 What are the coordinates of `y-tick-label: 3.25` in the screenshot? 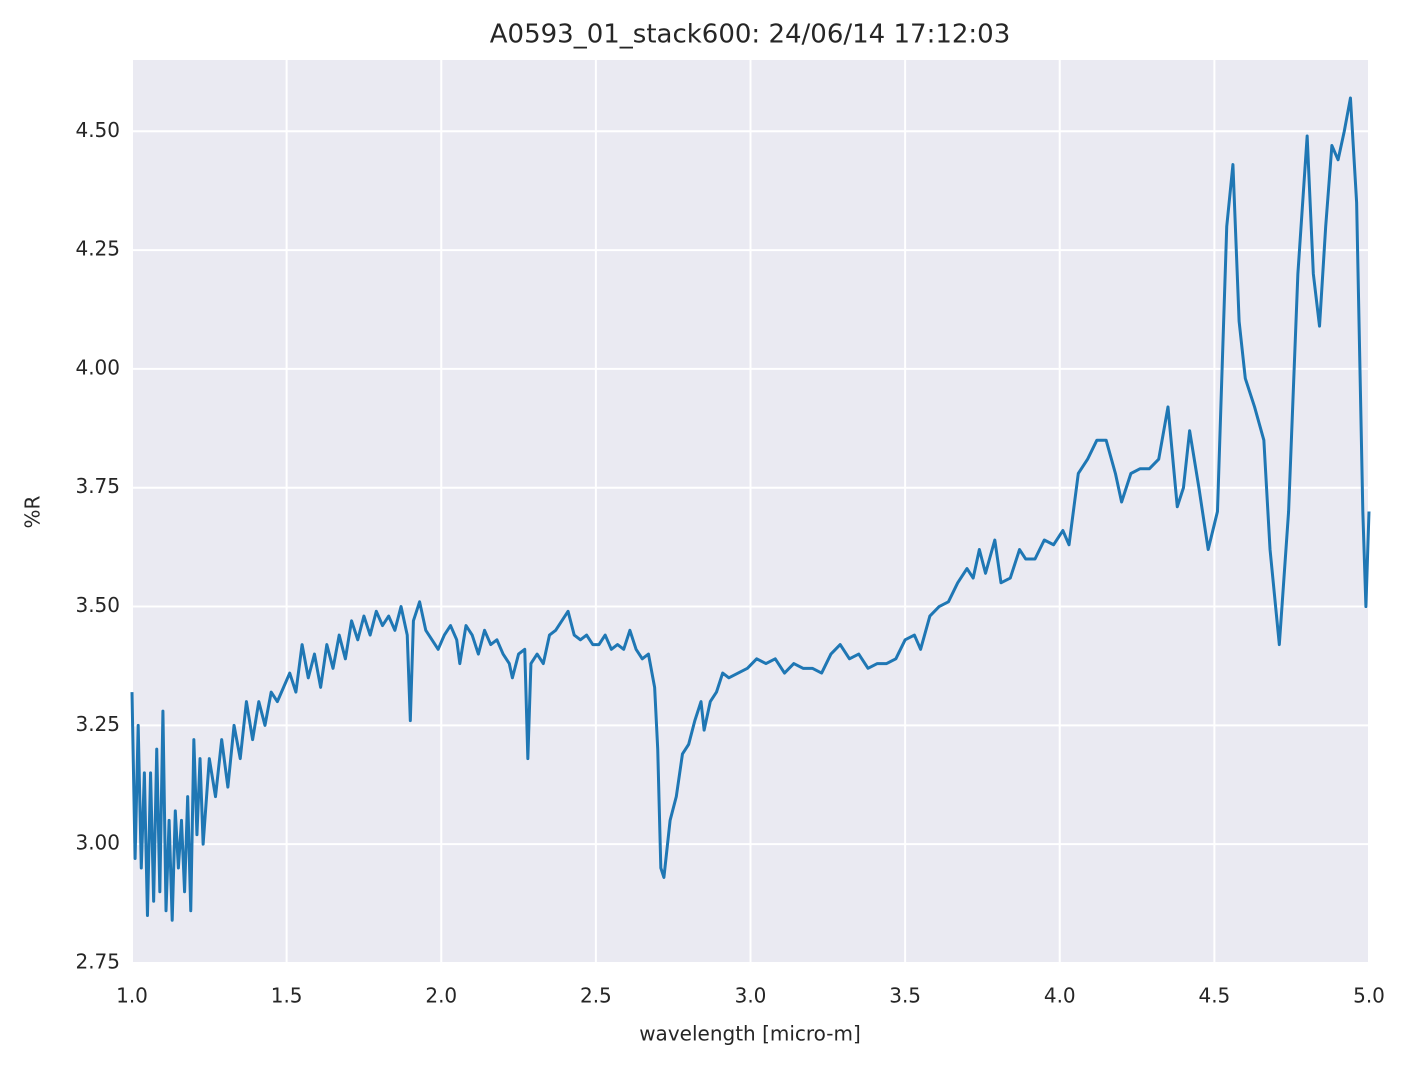 It's located at (97, 724).